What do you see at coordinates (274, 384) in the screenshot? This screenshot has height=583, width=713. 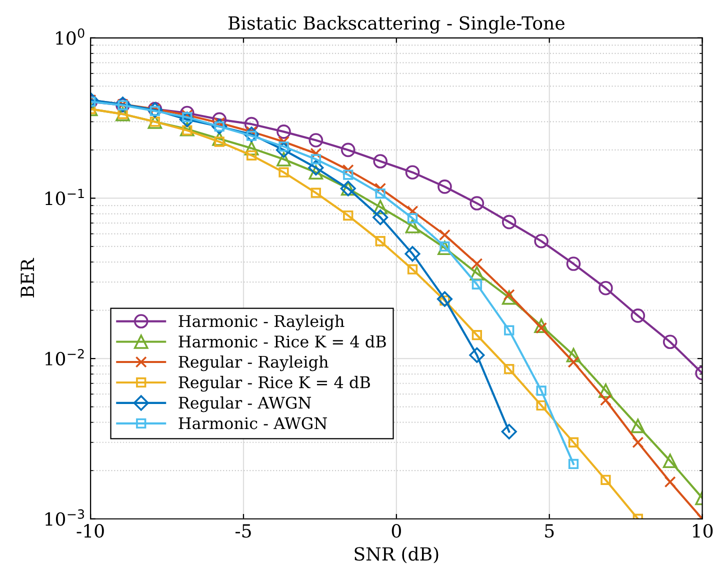 I see `legend-label: Regular - Rice K = 4 dB` at bounding box center [274, 384].